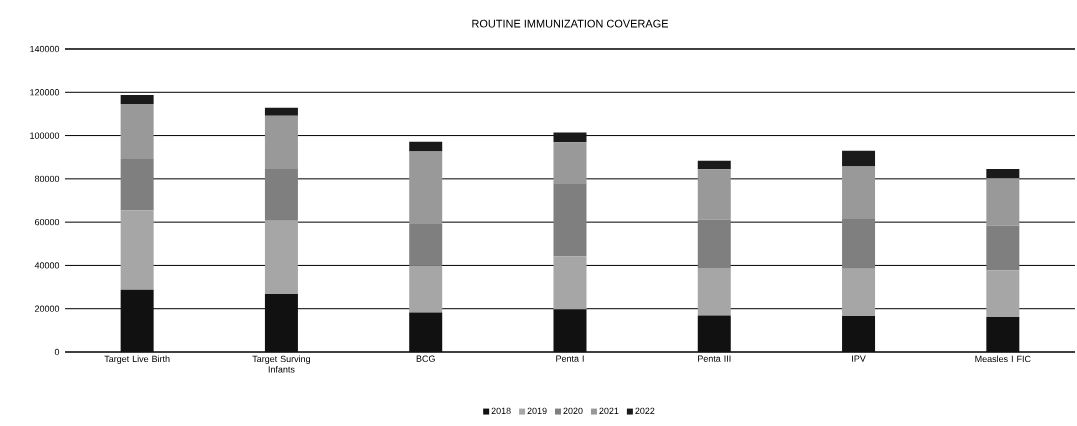 The height and width of the screenshot is (426, 1077). What do you see at coordinates (137, 359) in the screenshot?
I see `x-tick-label: Target Live Birth` at bounding box center [137, 359].